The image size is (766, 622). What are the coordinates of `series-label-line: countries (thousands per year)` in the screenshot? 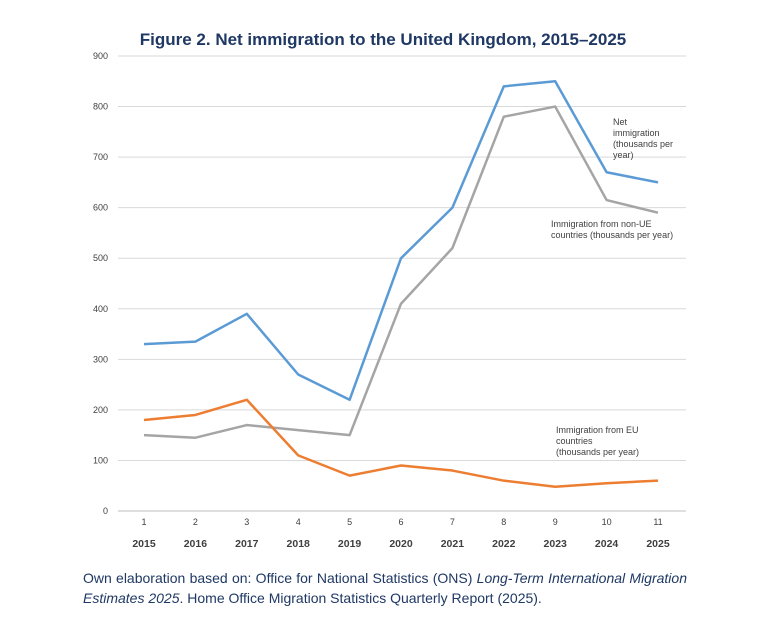 It's located at (612, 235).